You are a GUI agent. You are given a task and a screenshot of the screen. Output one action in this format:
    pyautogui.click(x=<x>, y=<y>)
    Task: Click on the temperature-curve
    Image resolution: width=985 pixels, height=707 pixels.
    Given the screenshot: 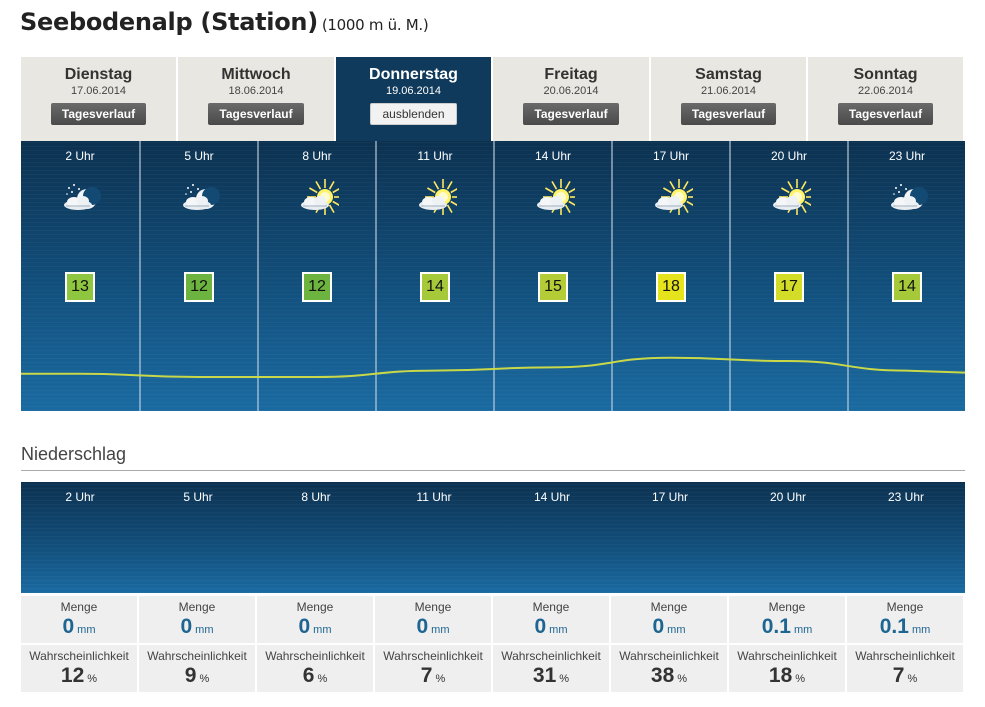 What is the action you would take?
    pyautogui.click(x=493, y=367)
    